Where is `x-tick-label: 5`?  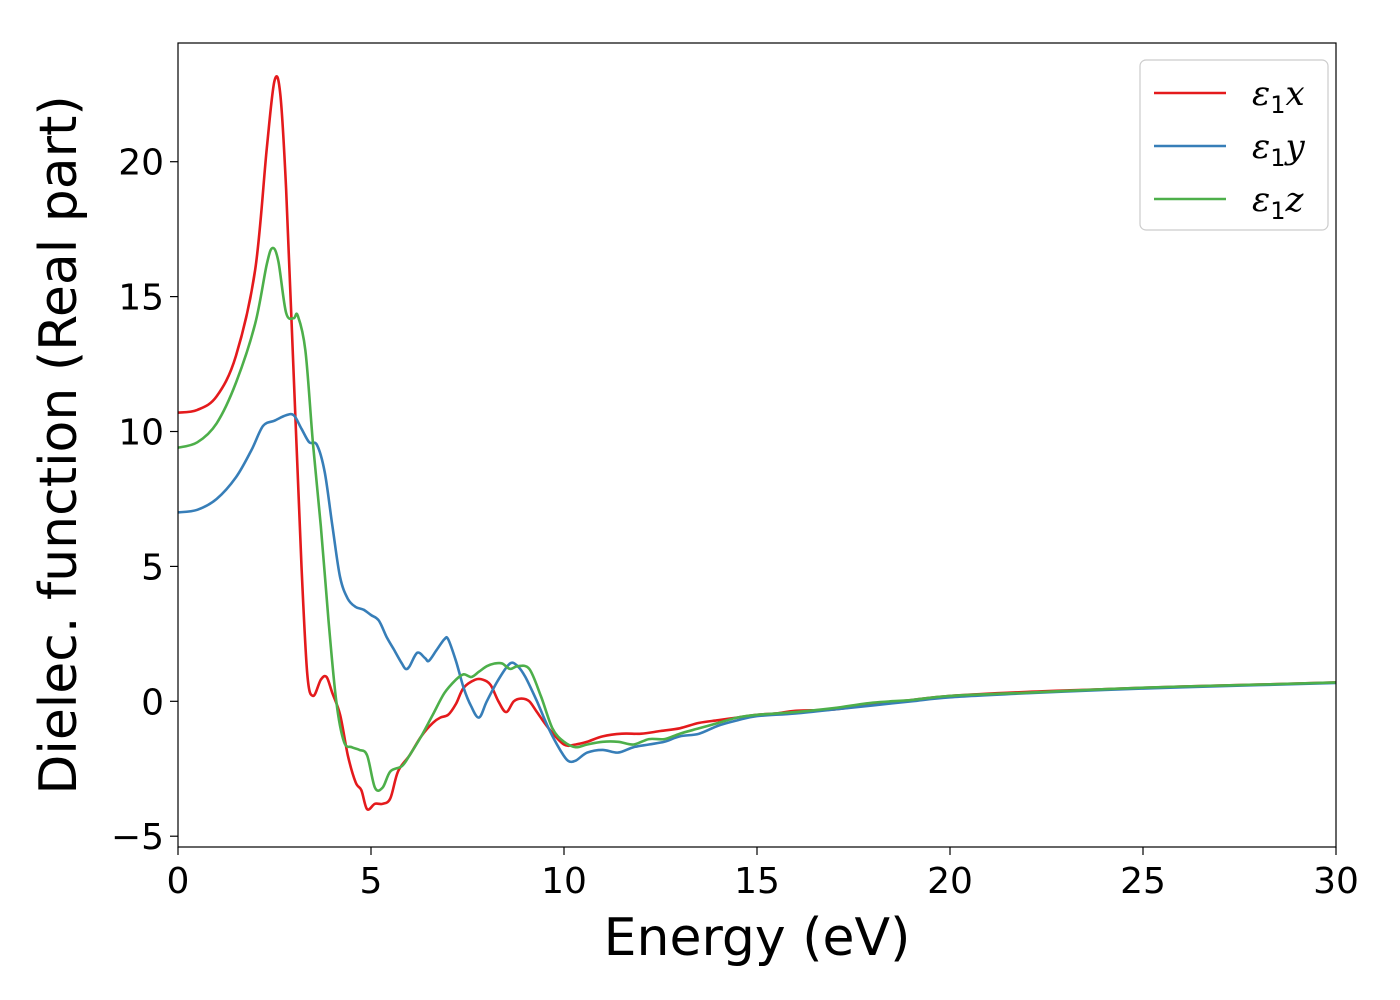 x-tick-label: 5 is located at coordinates (371, 881).